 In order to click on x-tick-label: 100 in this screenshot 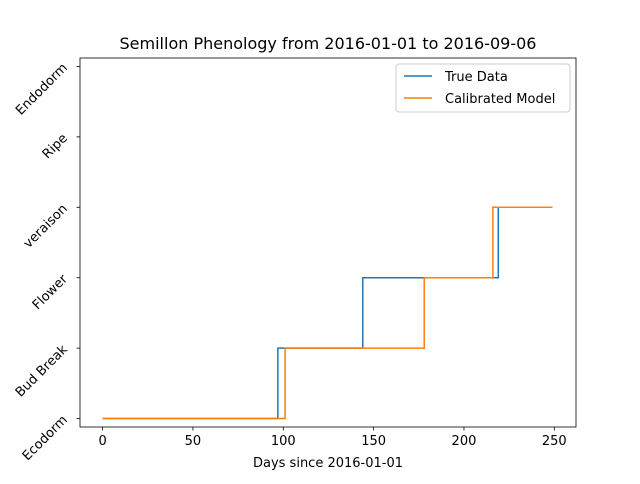, I will do `click(283, 441)`.